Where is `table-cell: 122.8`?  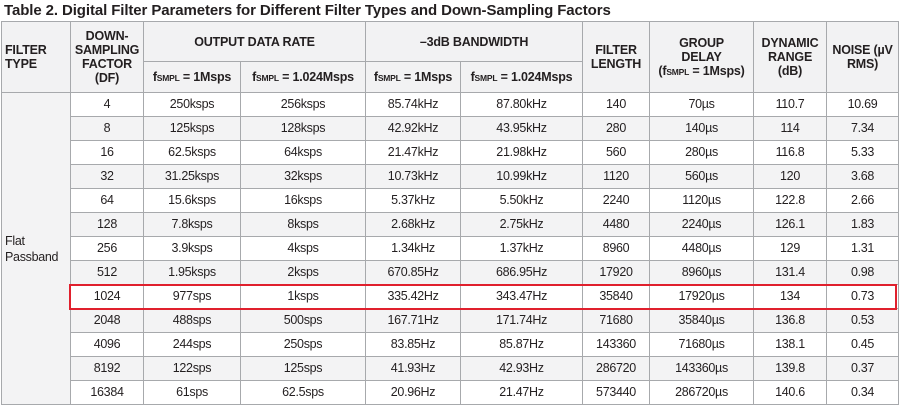 table-cell: 122.8 is located at coordinates (790, 200).